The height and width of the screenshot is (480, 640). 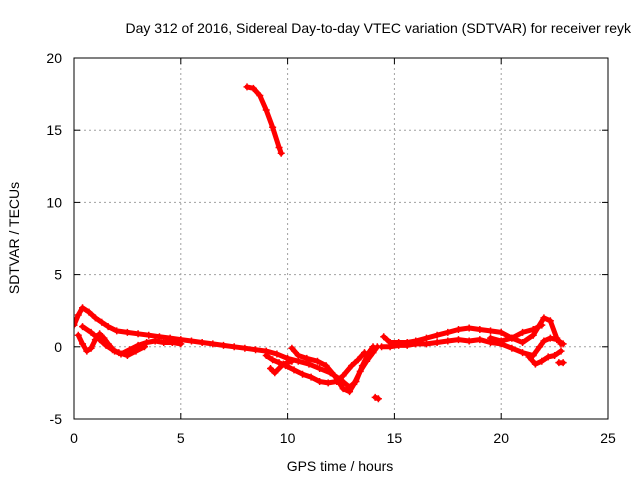 I want to click on x-axis-label: GPS time / hours, so click(x=340, y=466).